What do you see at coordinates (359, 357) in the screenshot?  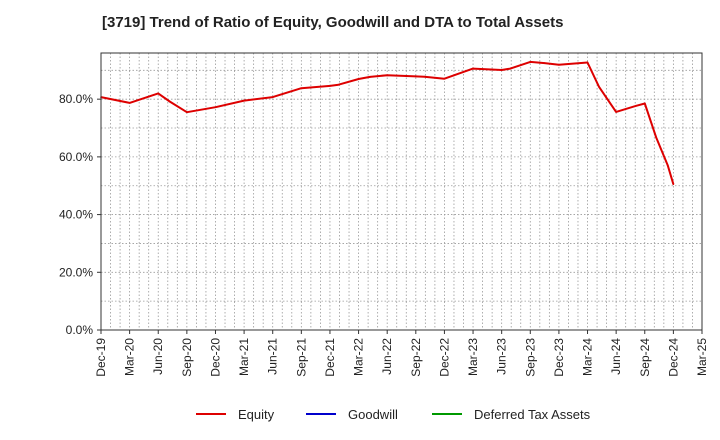 I see `x-tick-label: Mar-22` at bounding box center [359, 357].